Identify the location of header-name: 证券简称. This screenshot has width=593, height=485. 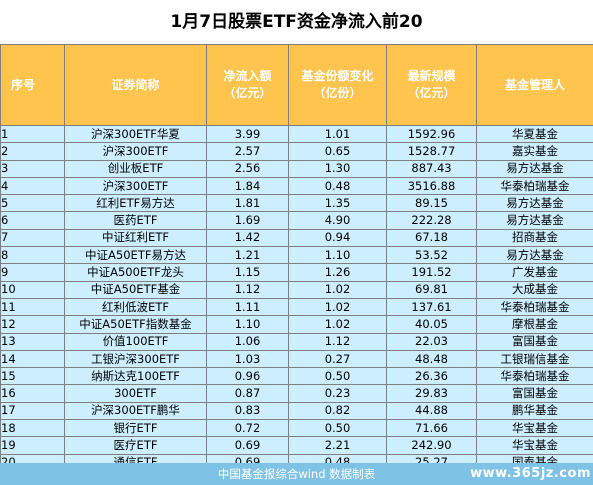
(135, 85).